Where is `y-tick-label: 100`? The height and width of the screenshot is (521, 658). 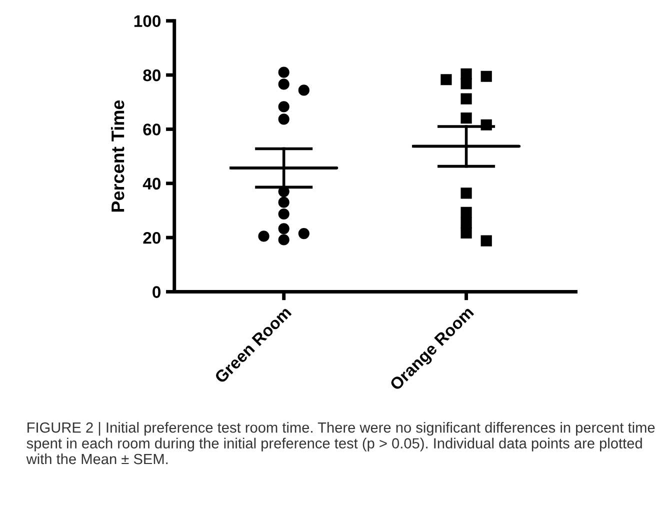 y-tick-label: 100 is located at coordinates (147, 21).